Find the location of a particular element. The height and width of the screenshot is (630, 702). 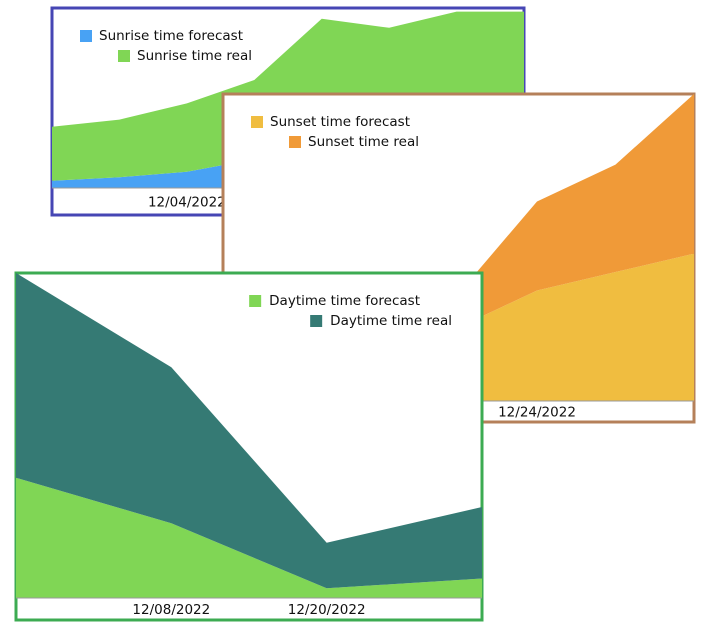

legend-label: Sunset time forecast is located at coordinates (340, 122).